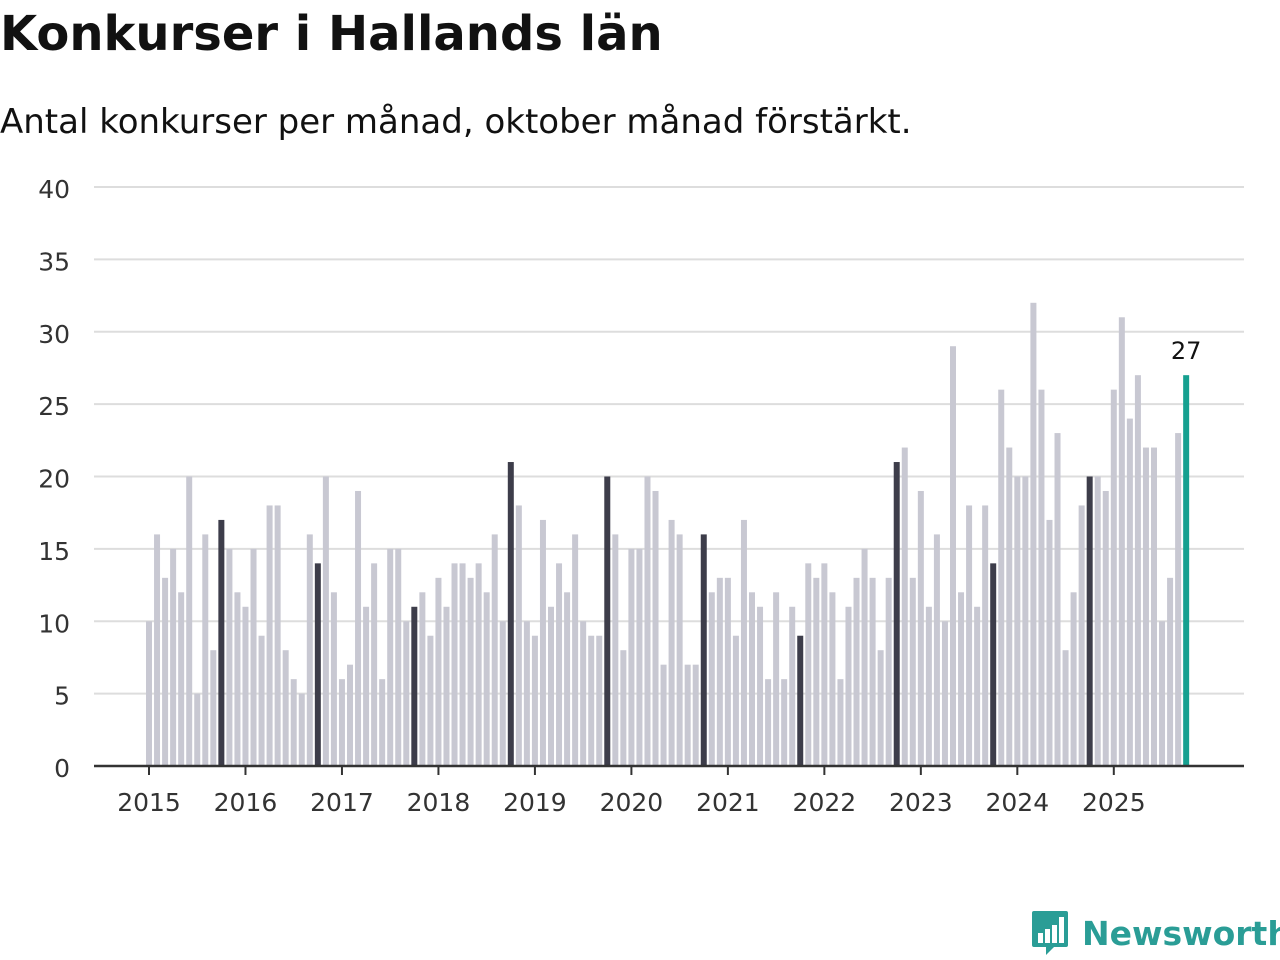 Image resolution: width=1280 pixels, height=960 pixels. What do you see at coordinates (921, 802) in the screenshot?
I see `x-tick-label: 2023` at bounding box center [921, 802].